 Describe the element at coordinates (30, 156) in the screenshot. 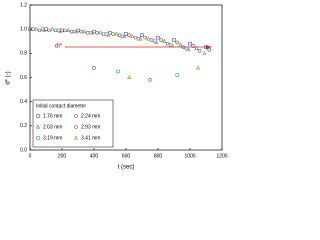

I see `x-tick-label: 0` at that location.